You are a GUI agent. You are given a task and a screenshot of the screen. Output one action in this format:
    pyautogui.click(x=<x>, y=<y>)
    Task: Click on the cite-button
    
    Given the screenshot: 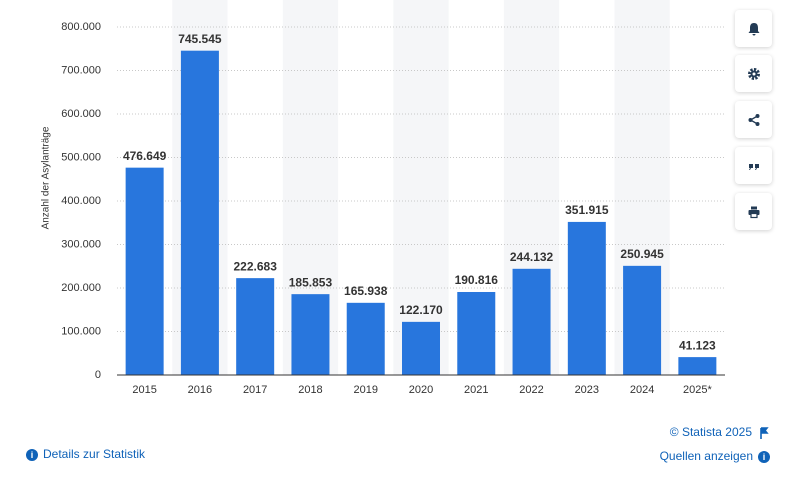 What is the action you would take?
    pyautogui.click(x=753, y=165)
    